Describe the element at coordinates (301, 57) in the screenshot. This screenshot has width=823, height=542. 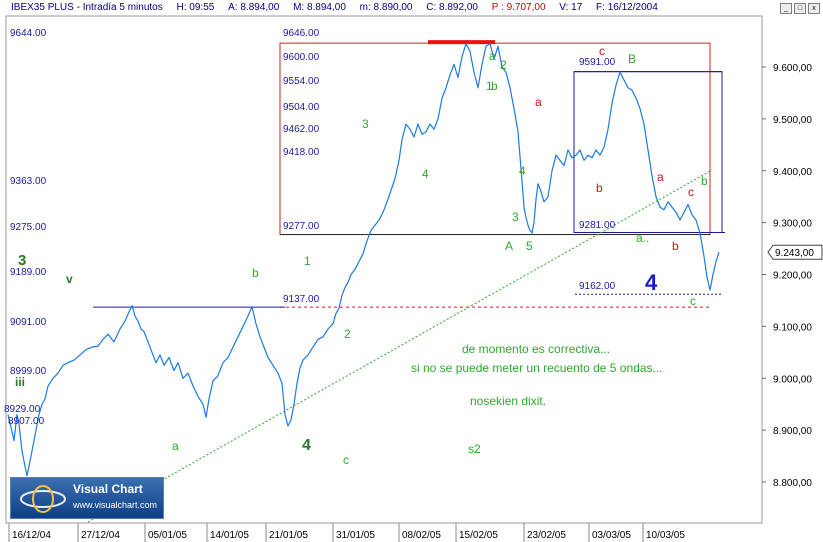
I see `box-level-label-1: 9600.00` at that location.